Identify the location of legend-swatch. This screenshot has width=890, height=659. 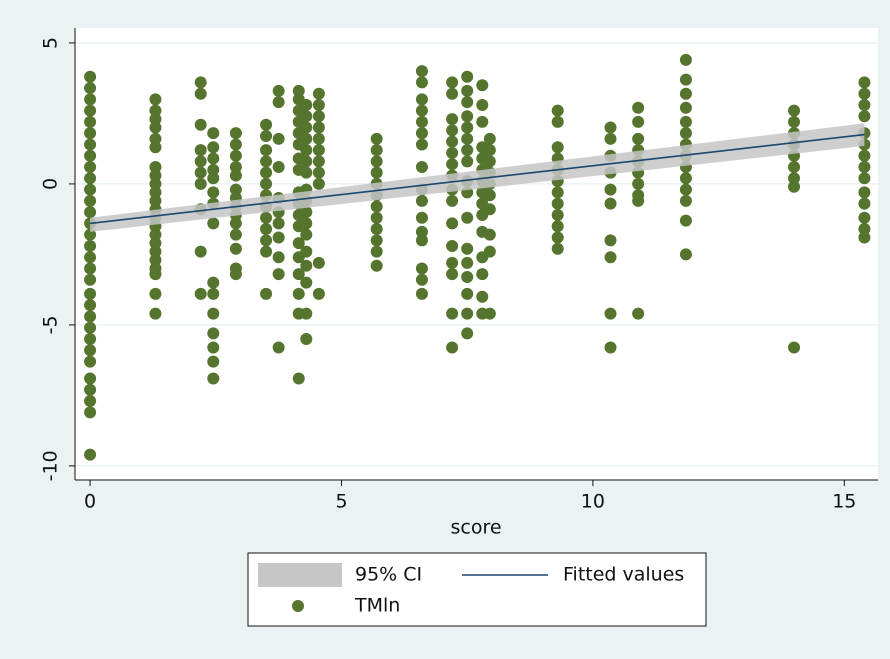
(300, 575).